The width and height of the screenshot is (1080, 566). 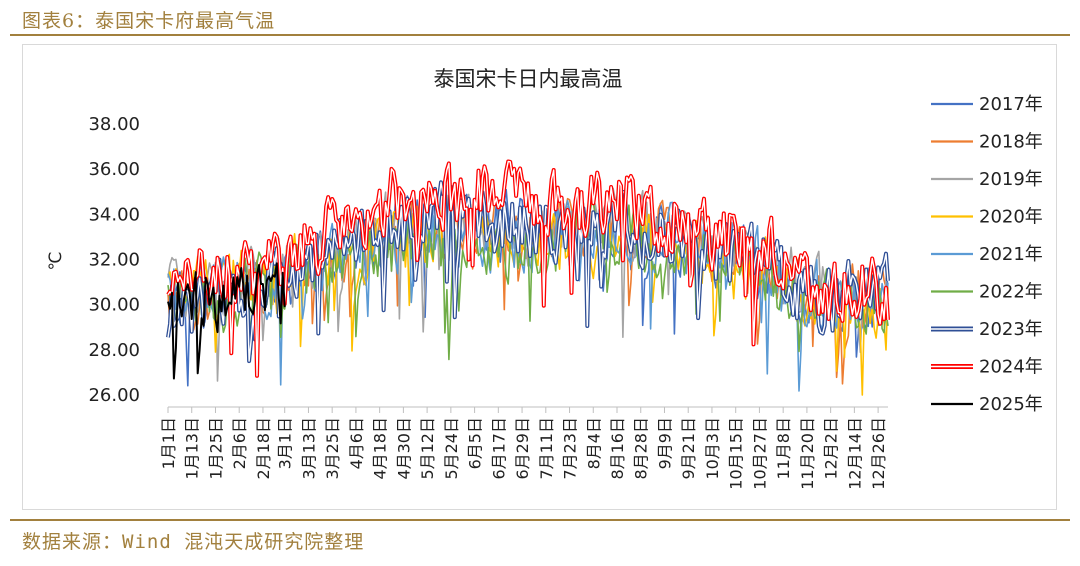 I want to click on x-tick-label: 4月6日, so click(x=356, y=443).